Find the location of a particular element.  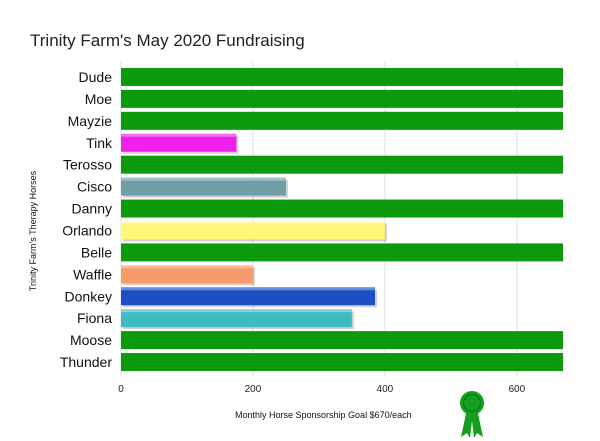

bar-fiona is located at coordinates (236, 318).